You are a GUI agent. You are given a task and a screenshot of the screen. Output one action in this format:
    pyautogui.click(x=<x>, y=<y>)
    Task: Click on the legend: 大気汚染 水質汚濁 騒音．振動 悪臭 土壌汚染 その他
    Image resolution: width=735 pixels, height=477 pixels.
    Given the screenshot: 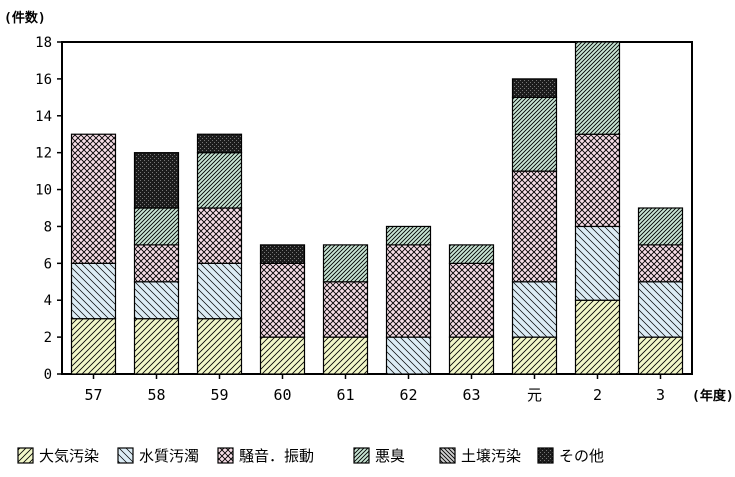 What is the action you would take?
    pyautogui.click(x=310, y=456)
    